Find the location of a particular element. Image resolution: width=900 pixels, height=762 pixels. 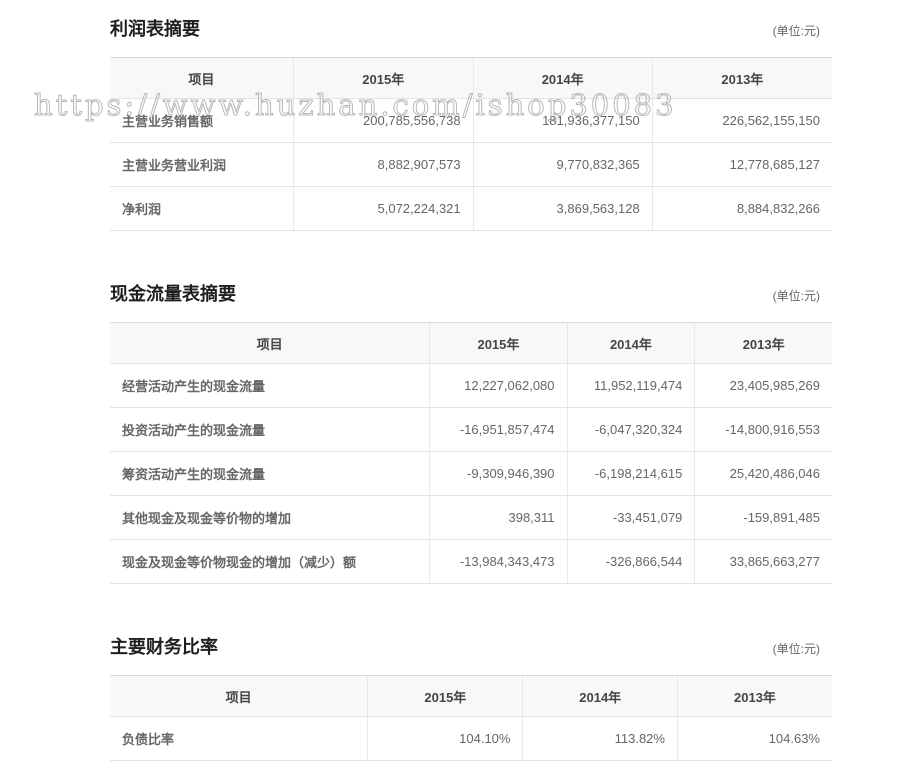

row-label: 筹资活动产生的现金流量 is located at coordinates (270, 473).